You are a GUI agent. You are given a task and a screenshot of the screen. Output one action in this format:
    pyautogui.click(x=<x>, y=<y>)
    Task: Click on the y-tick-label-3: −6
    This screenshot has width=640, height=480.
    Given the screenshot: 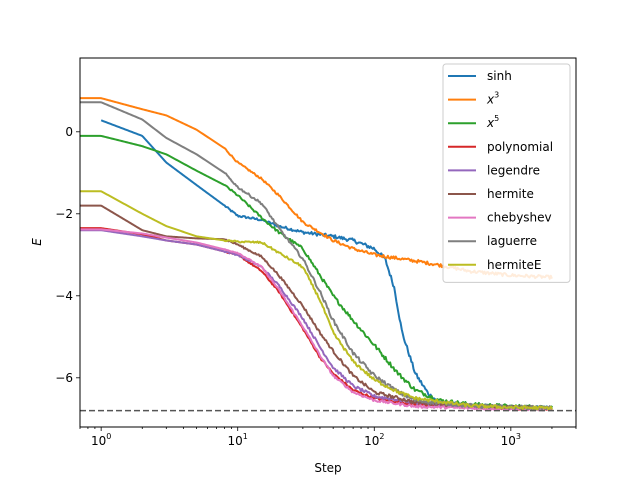 What is the action you would take?
    pyautogui.click(x=64, y=378)
    